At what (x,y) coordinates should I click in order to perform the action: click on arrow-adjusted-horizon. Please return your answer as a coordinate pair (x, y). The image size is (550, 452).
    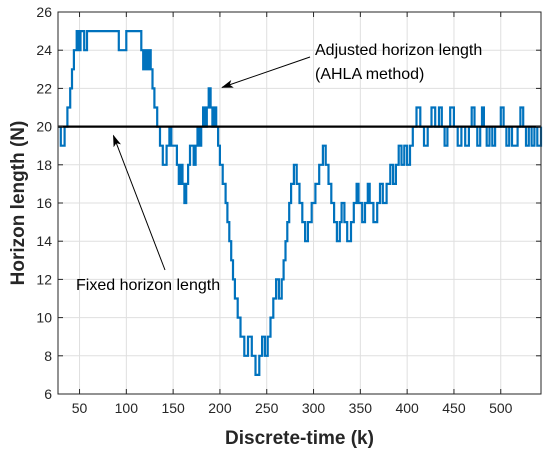
    Looking at the image, I should click on (266, 72).